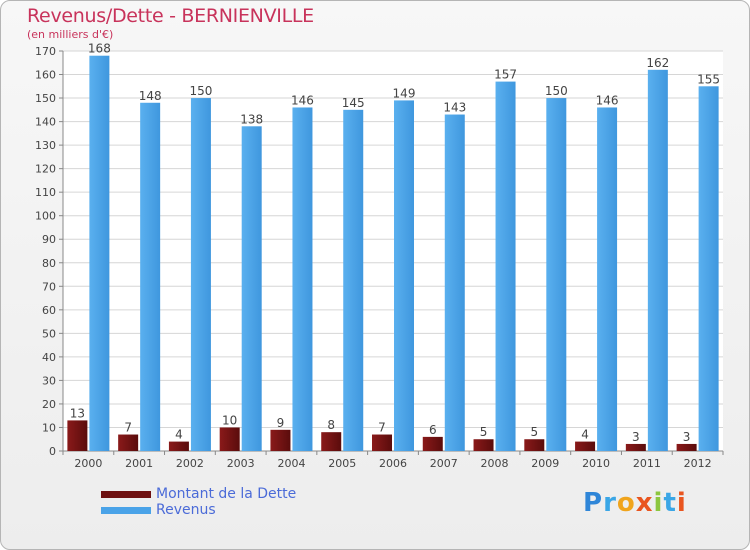 Image resolution: width=750 pixels, height=550 pixels. I want to click on legend-swatch-dette, so click(126, 494).